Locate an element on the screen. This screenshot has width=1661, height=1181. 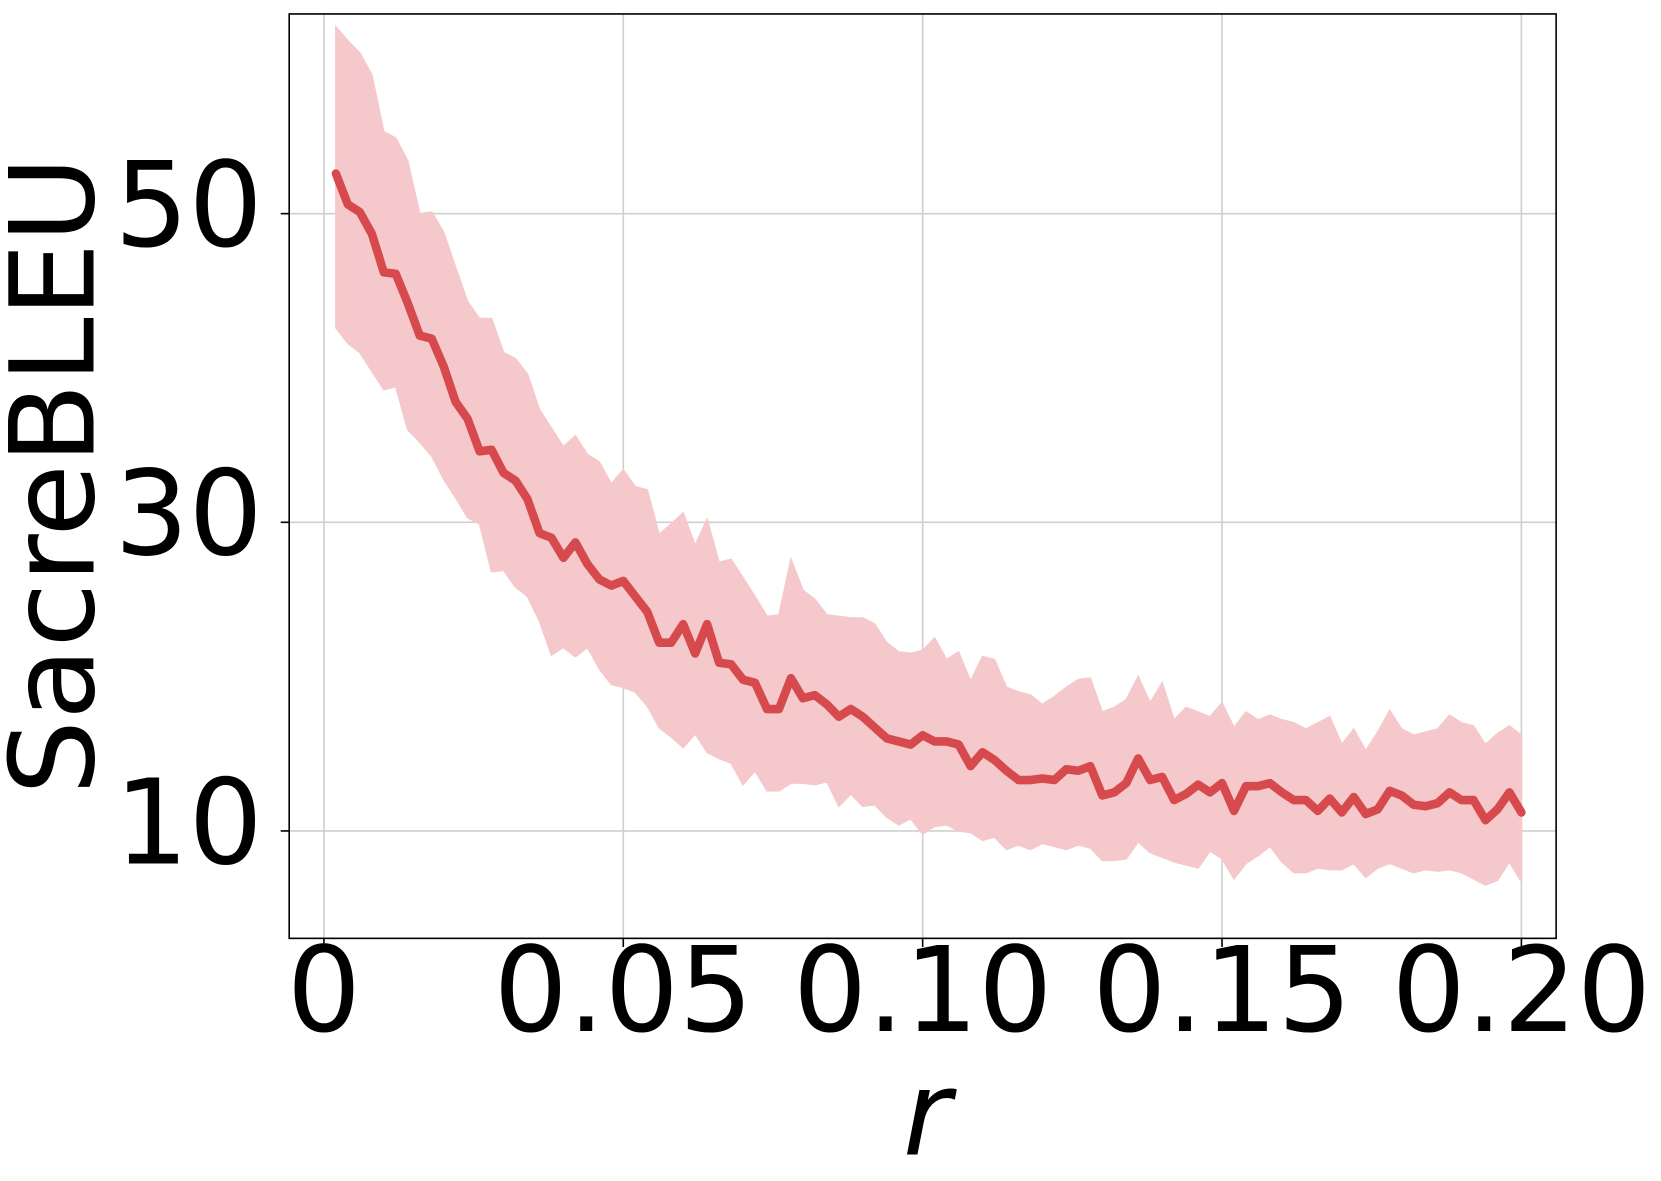
x-tick-label: 0.20 is located at coordinates (1521, 990).